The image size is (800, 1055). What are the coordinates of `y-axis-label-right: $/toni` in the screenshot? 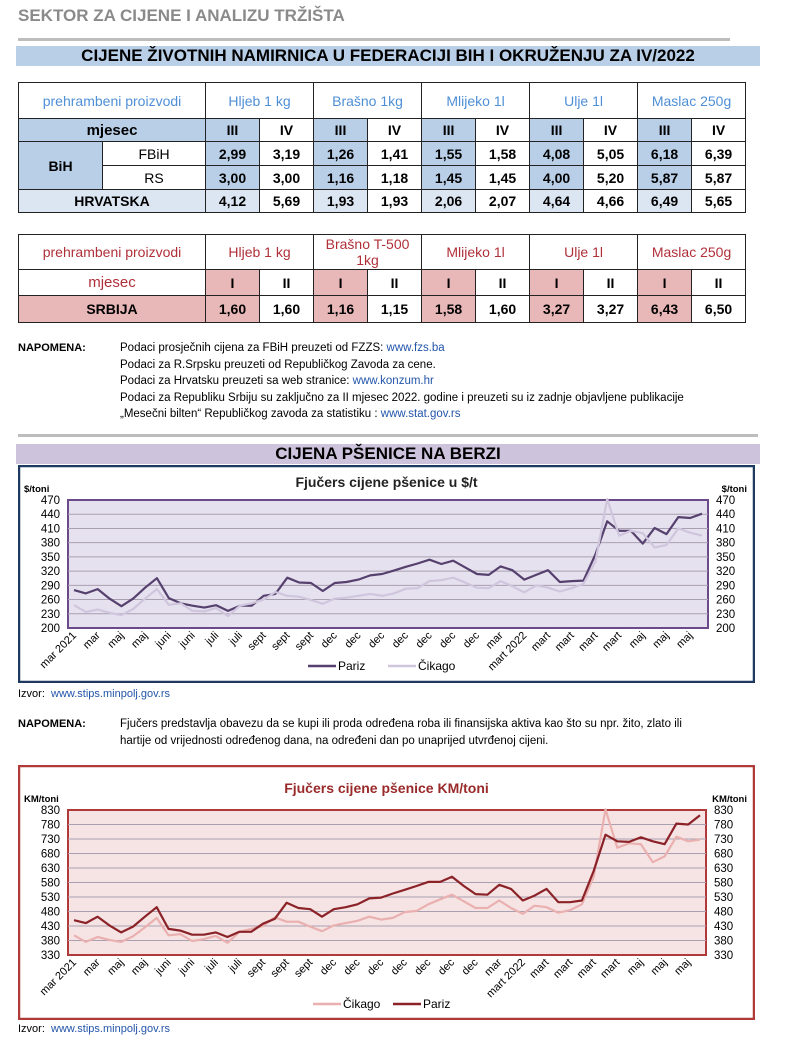 It's located at (734, 489).